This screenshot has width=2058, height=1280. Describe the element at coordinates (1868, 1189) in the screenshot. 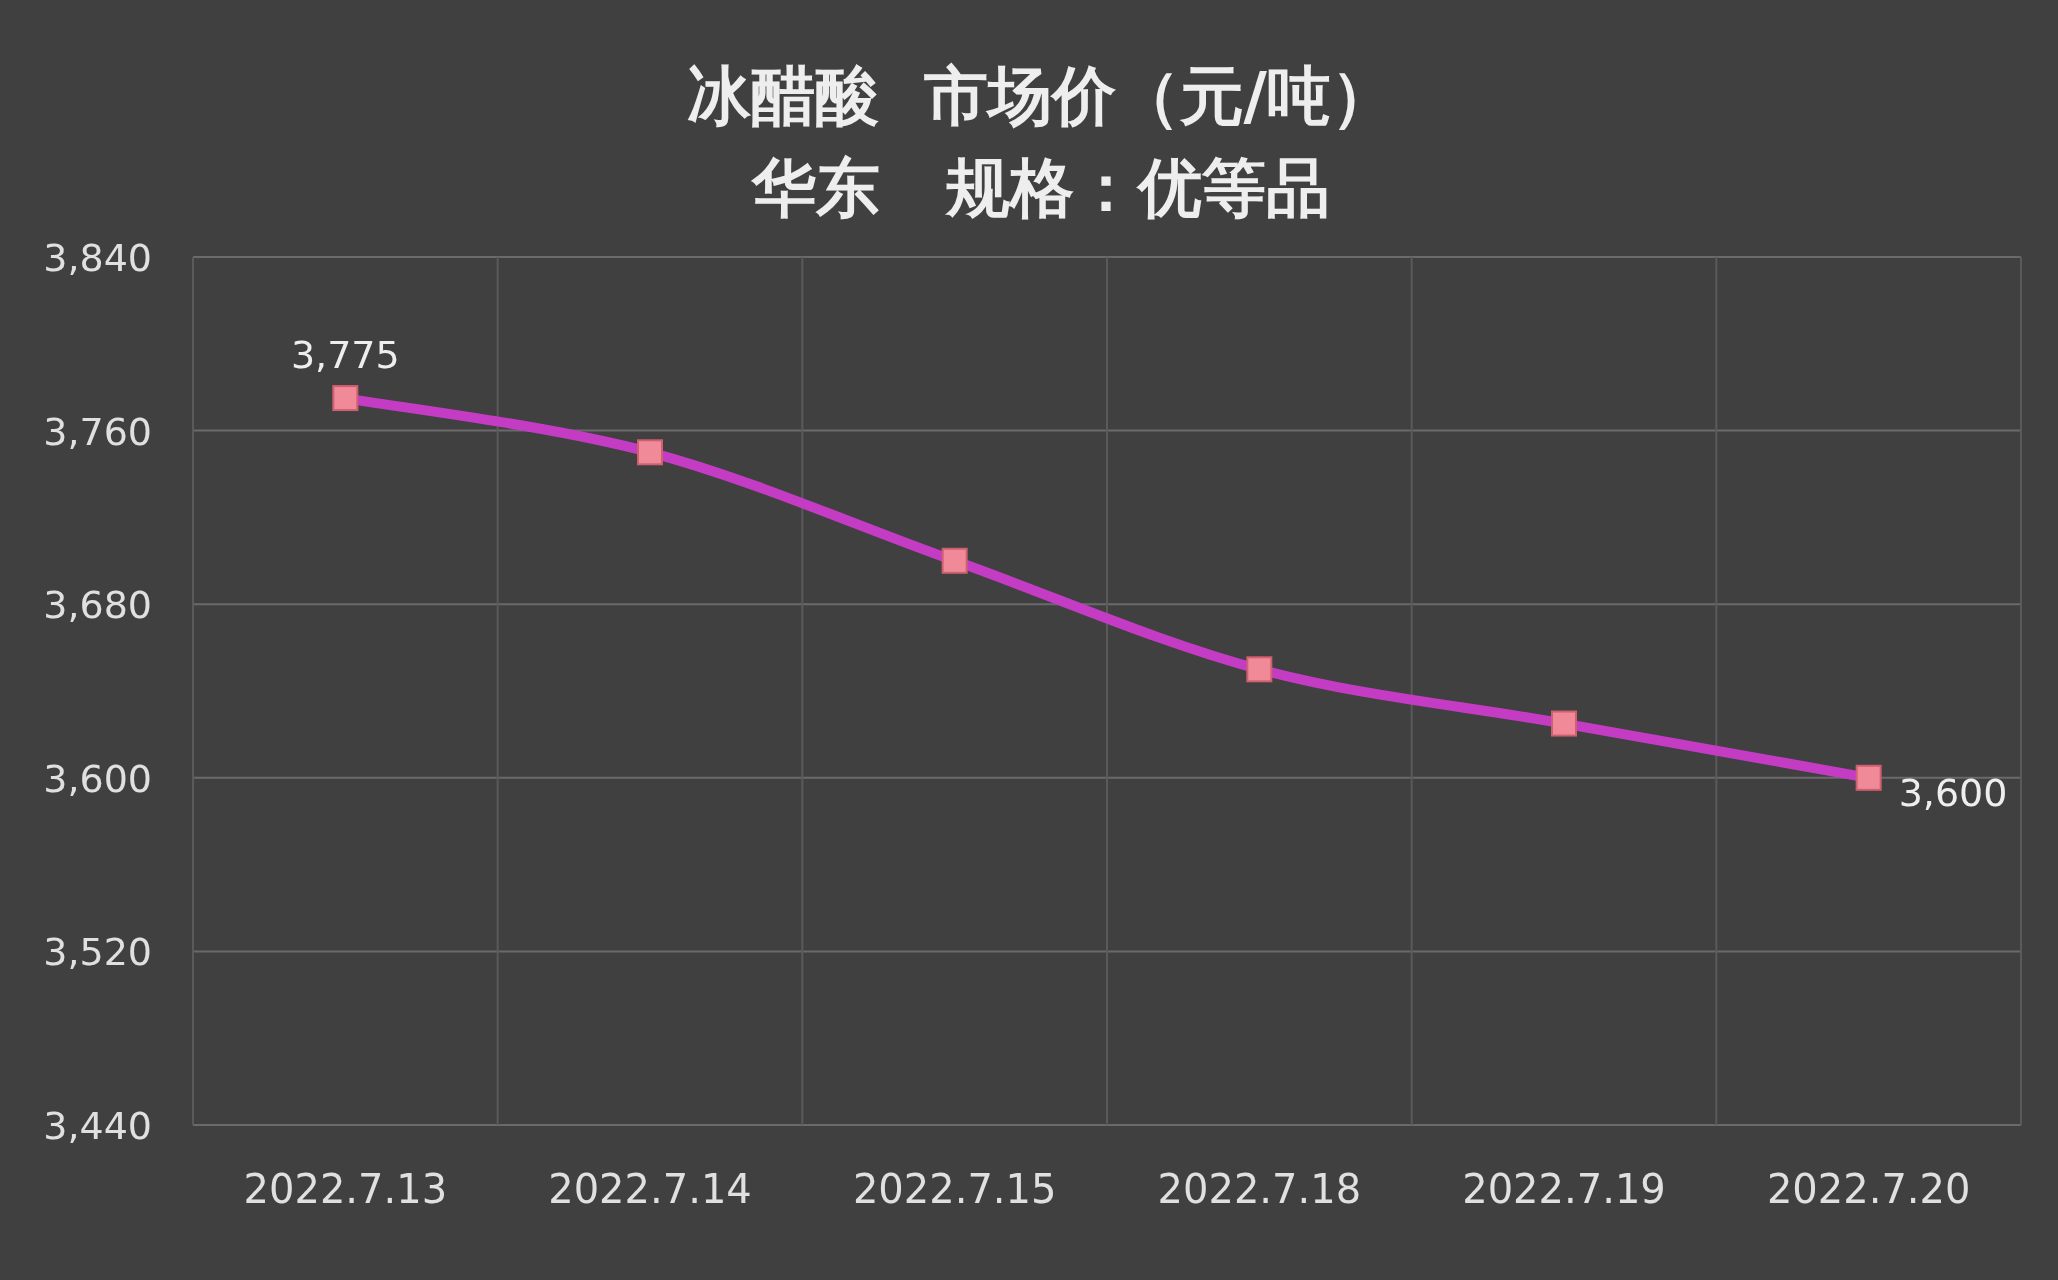

I see `x-tick-label: 2022.7.20` at that location.